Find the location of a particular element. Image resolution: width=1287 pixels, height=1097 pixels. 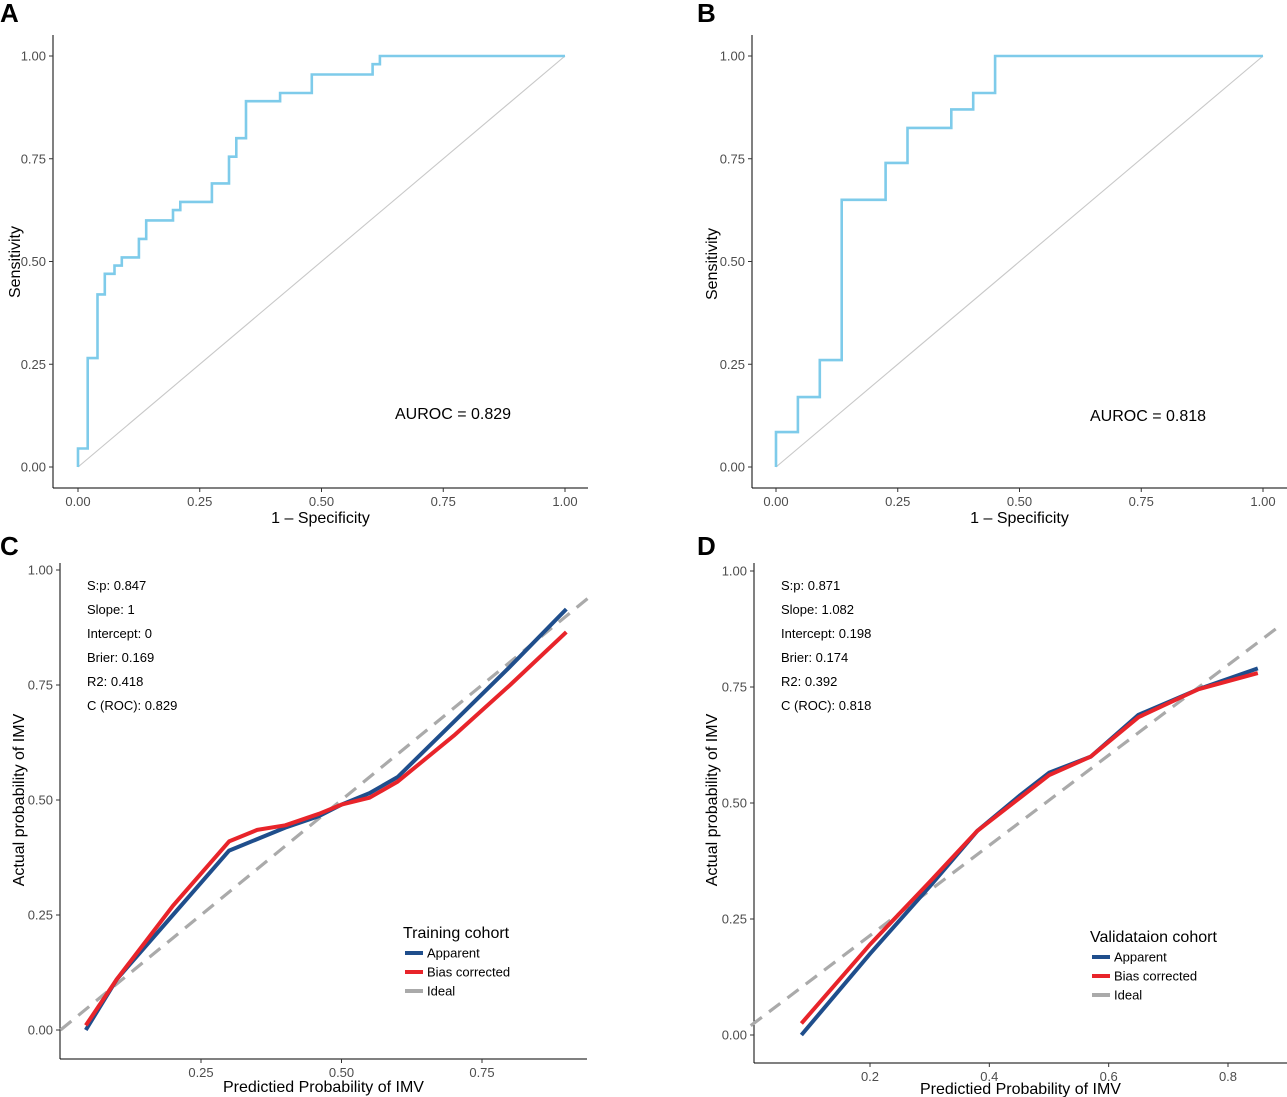

panel-c-stat-line: Intercept: 0 is located at coordinates (119, 633).